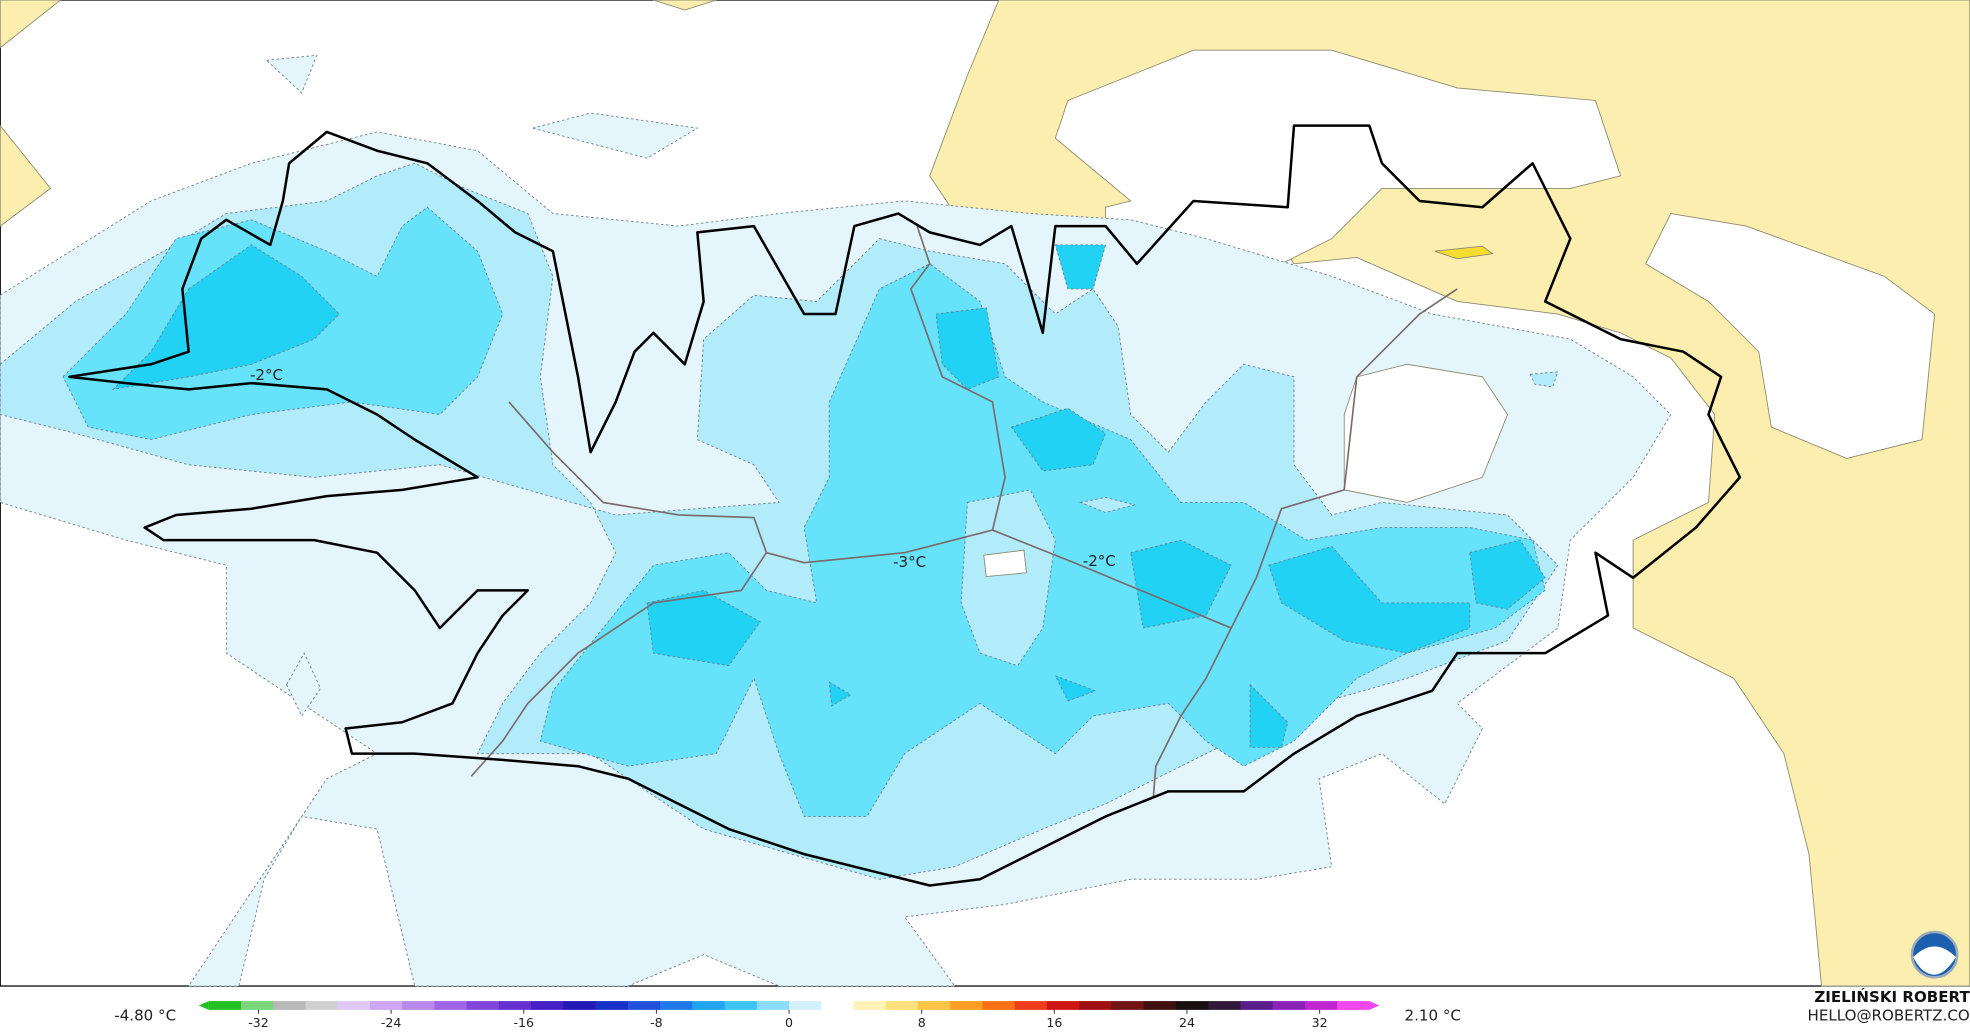 Image resolution: width=1970 pixels, height=1035 pixels. Describe the element at coordinates (145, 1016) in the screenshot. I see `min-label: -4.80 °C` at that location.